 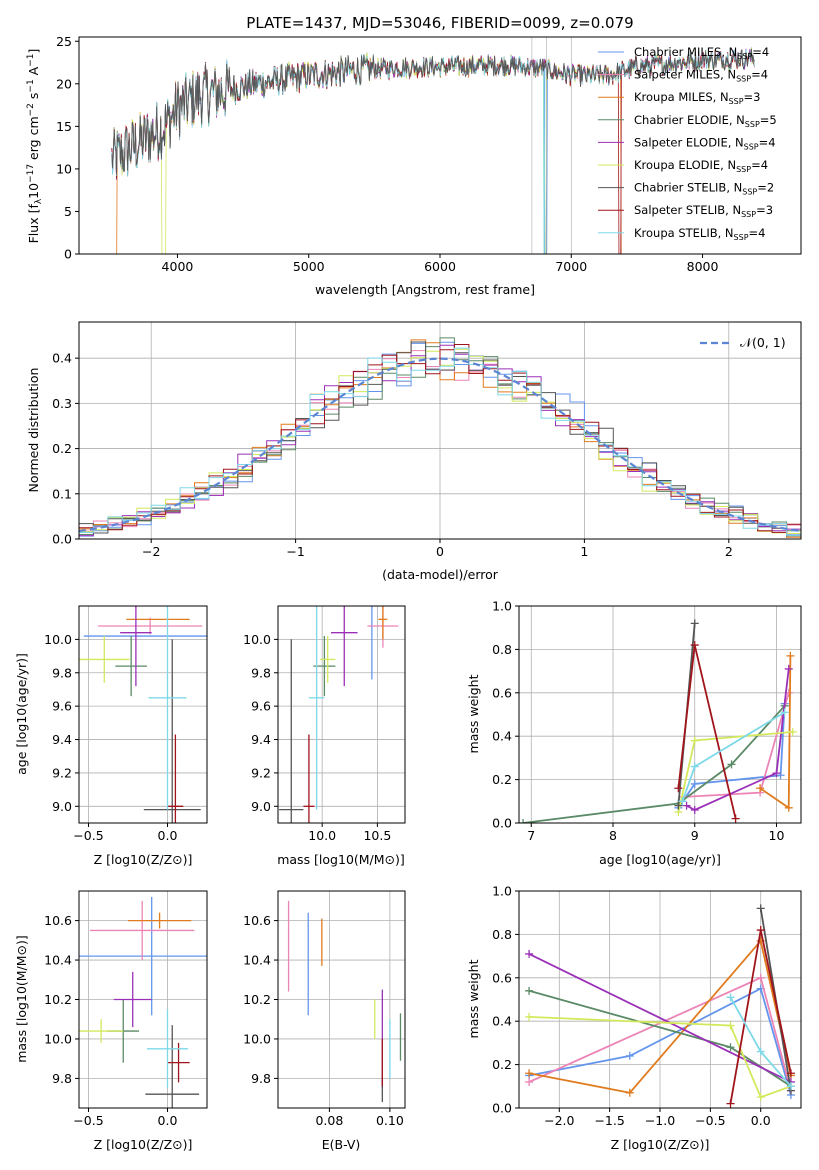 I want to click on legend-label-kroupa-miles: Kroupa MILES, NSSP=3, so click(x=697, y=98).